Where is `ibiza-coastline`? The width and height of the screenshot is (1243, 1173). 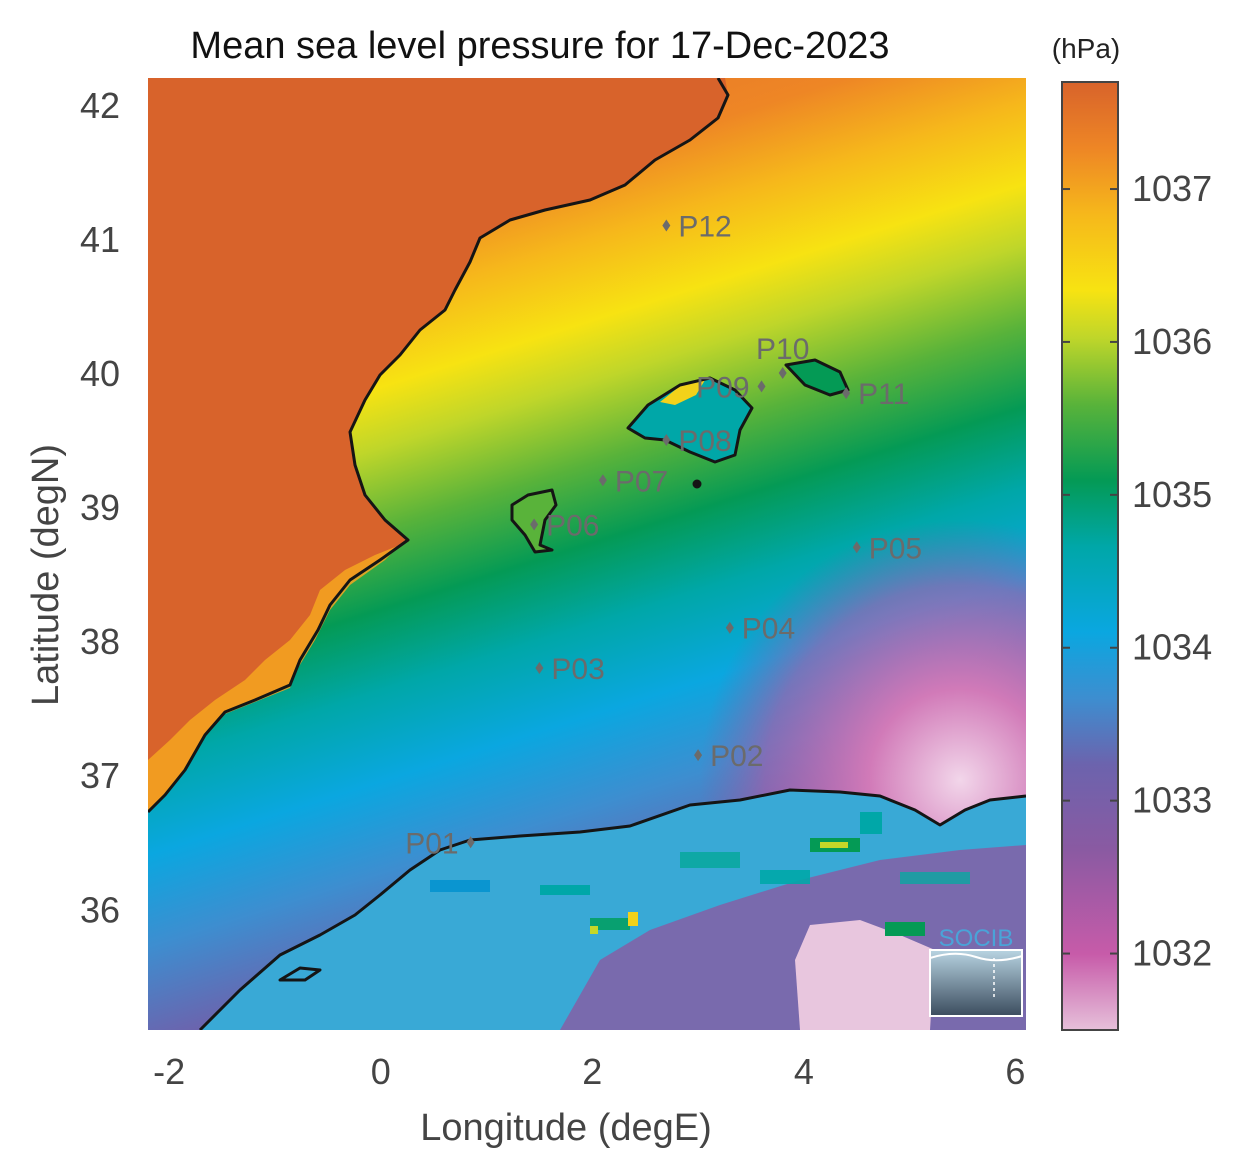 ibiza-coastline is located at coordinates (534, 521).